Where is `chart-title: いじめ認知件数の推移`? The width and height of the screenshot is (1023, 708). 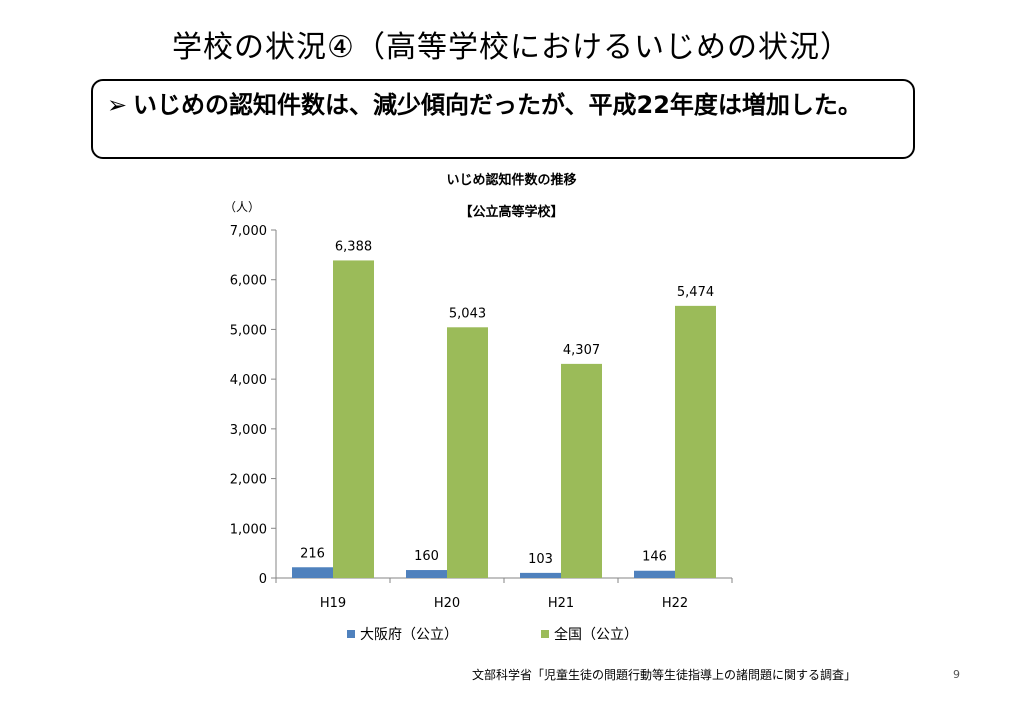
chart-title: いじめ認知件数の推移 is located at coordinates (511, 180).